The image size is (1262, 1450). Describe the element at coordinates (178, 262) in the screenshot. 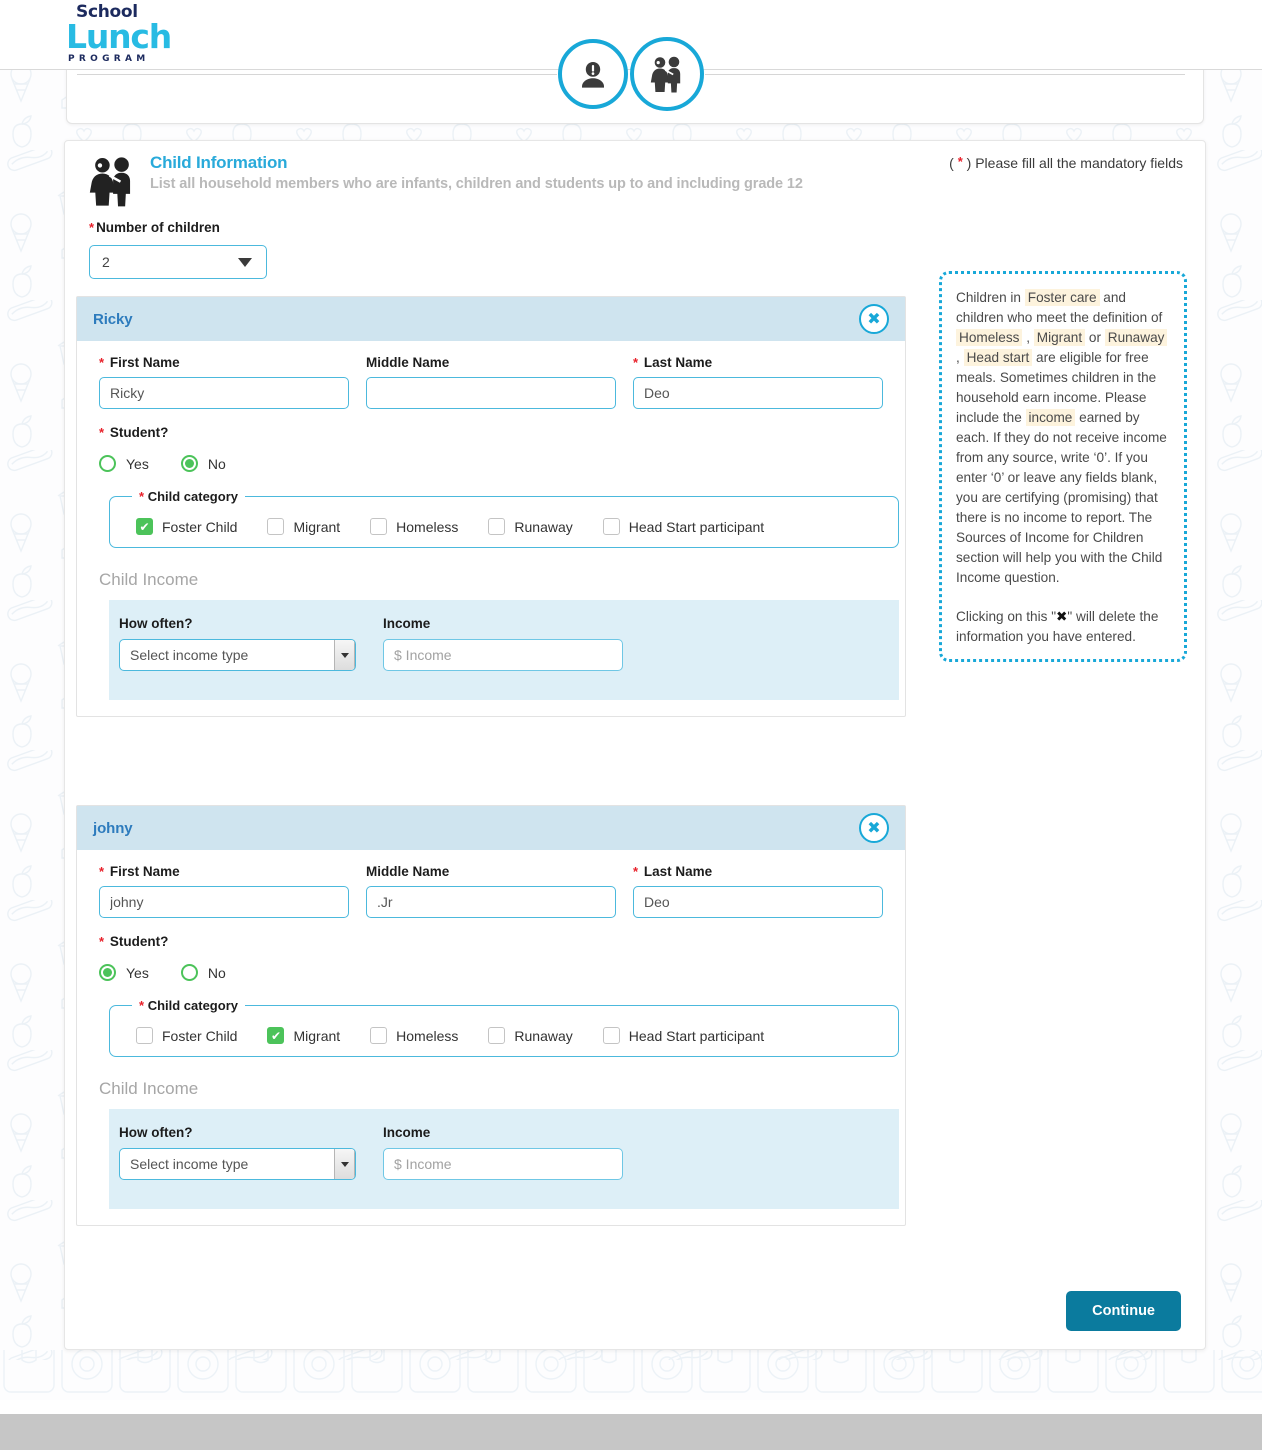

I see `number-of-children-select: 2` at that location.